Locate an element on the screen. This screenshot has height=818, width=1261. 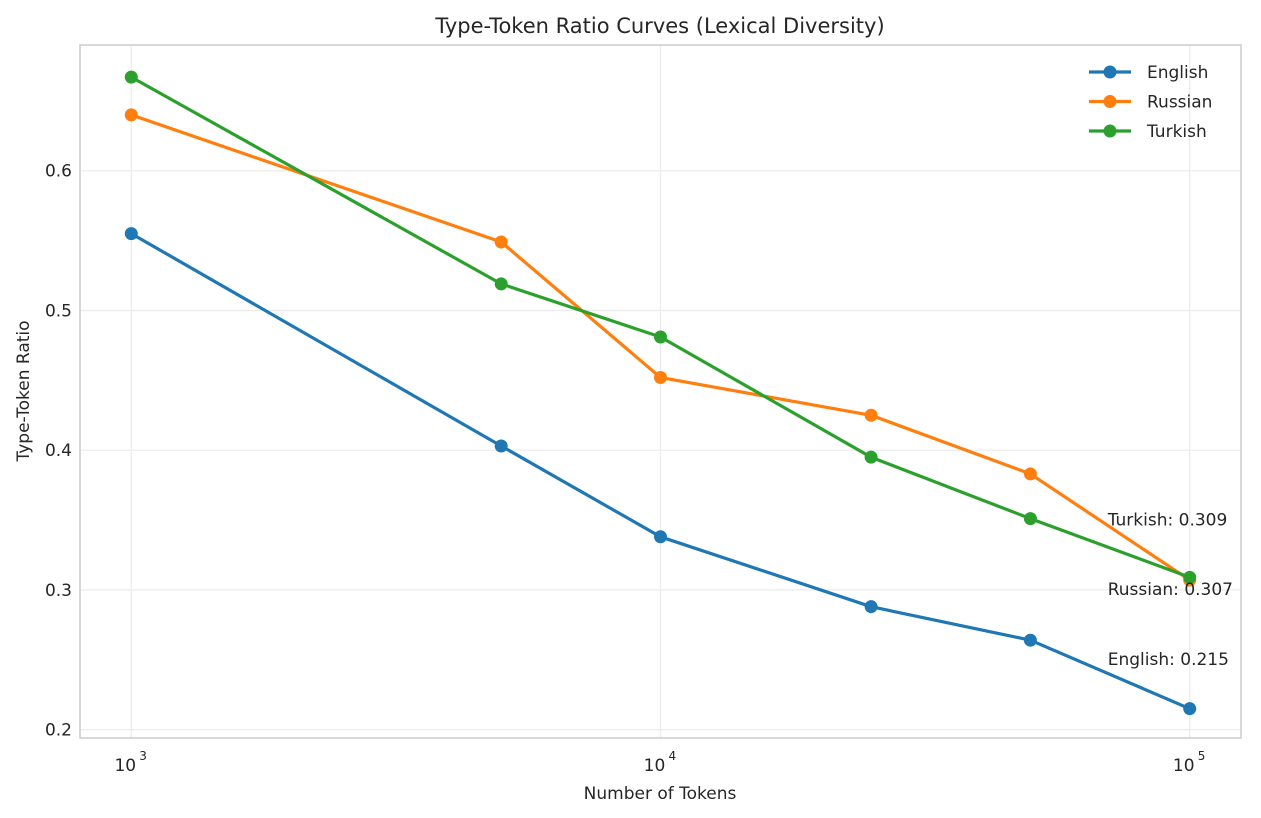
annotation-label: English: 0.215 is located at coordinates (1168, 660).